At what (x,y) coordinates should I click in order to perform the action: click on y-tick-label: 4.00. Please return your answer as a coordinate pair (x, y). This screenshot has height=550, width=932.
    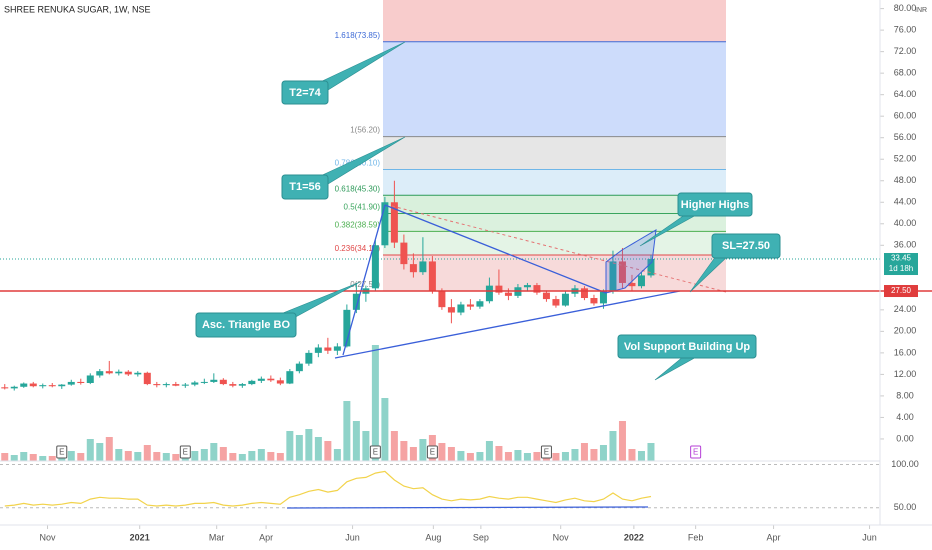
    Looking at the image, I should click on (905, 417).